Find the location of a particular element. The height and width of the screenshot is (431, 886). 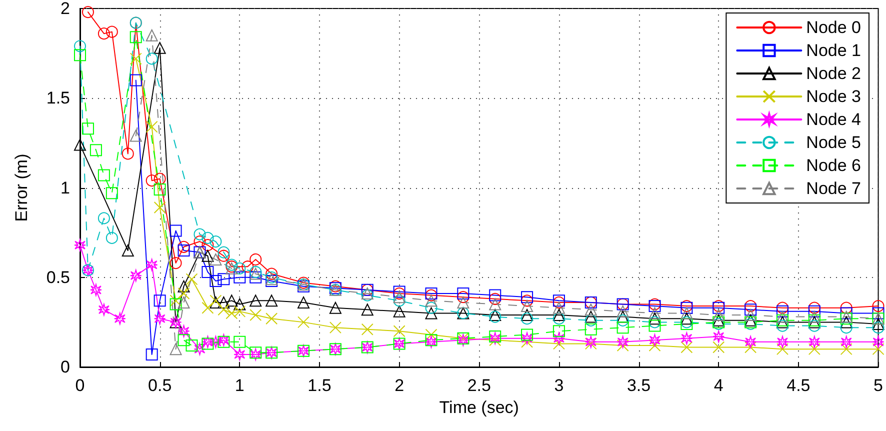

x-tick-label: 1.5 is located at coordinates (320, 385).